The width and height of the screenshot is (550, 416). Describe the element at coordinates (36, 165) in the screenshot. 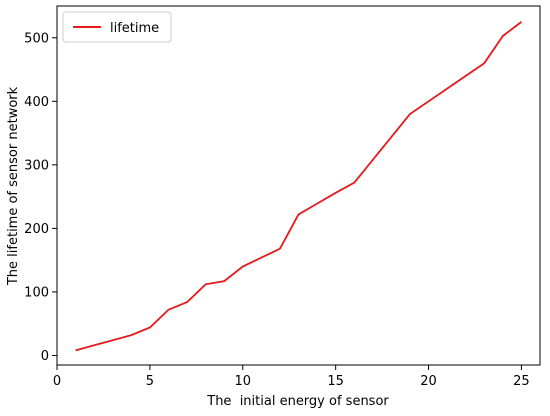

I see `y-tick-label: 300` at that location.